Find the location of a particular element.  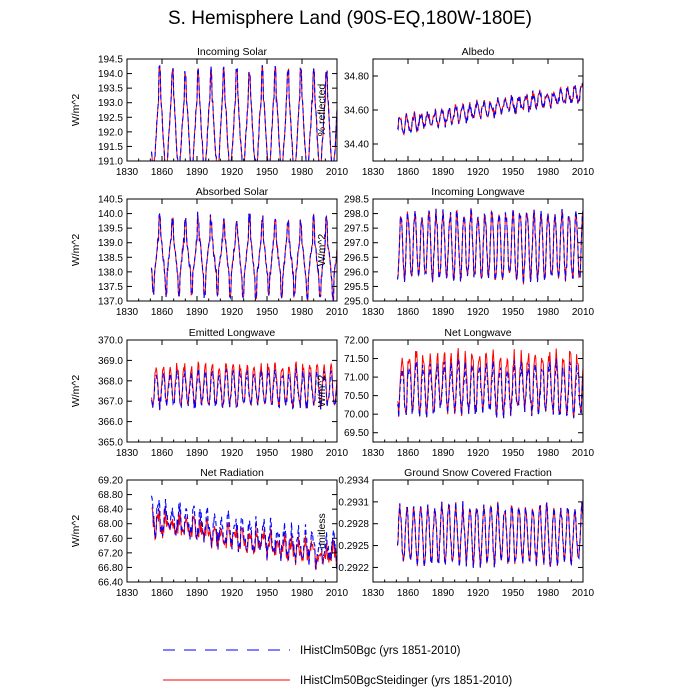

y-tick-label: 34.60 is located at coordinates (356, 111).